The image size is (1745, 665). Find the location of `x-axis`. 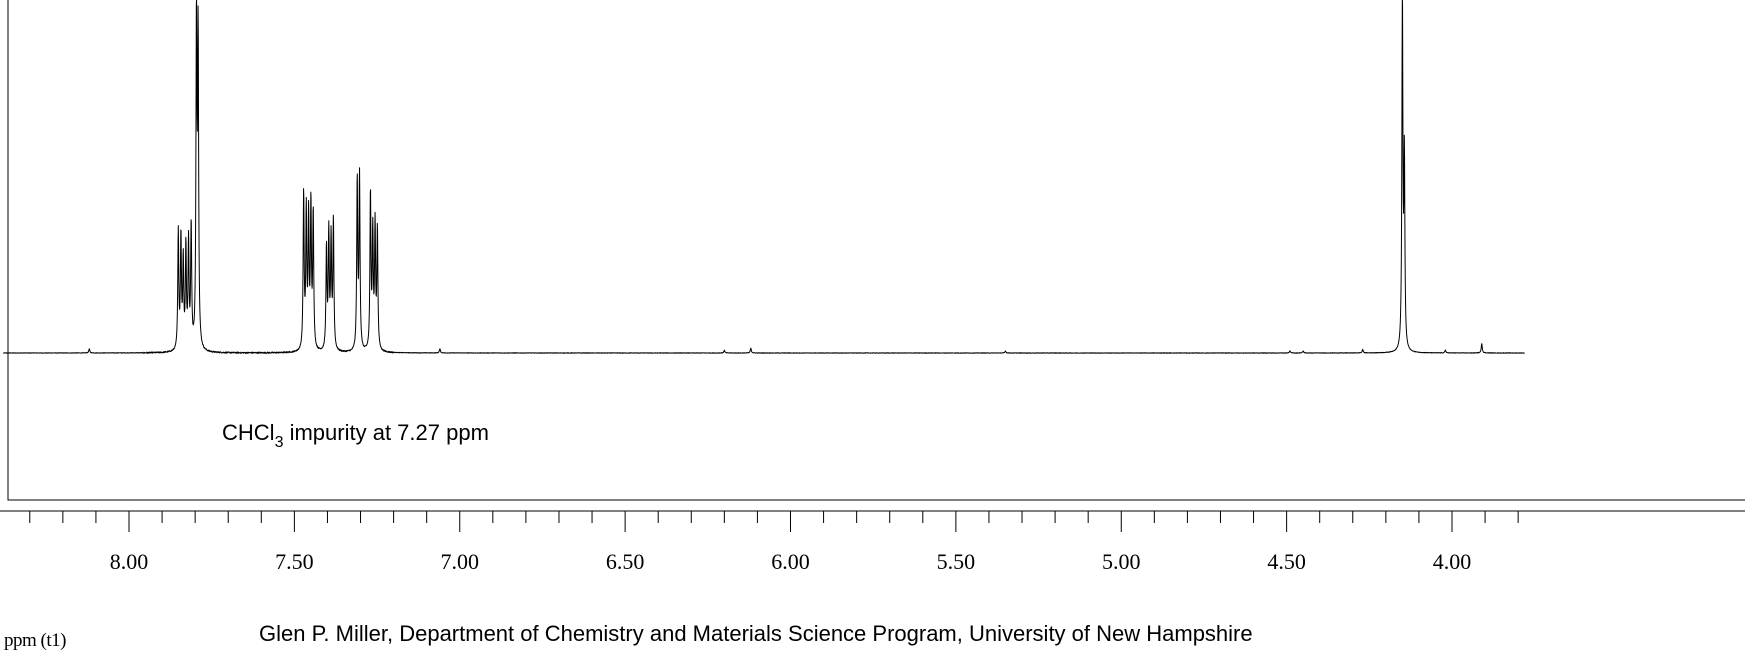

x-axis is located at coordinates (872, 521).